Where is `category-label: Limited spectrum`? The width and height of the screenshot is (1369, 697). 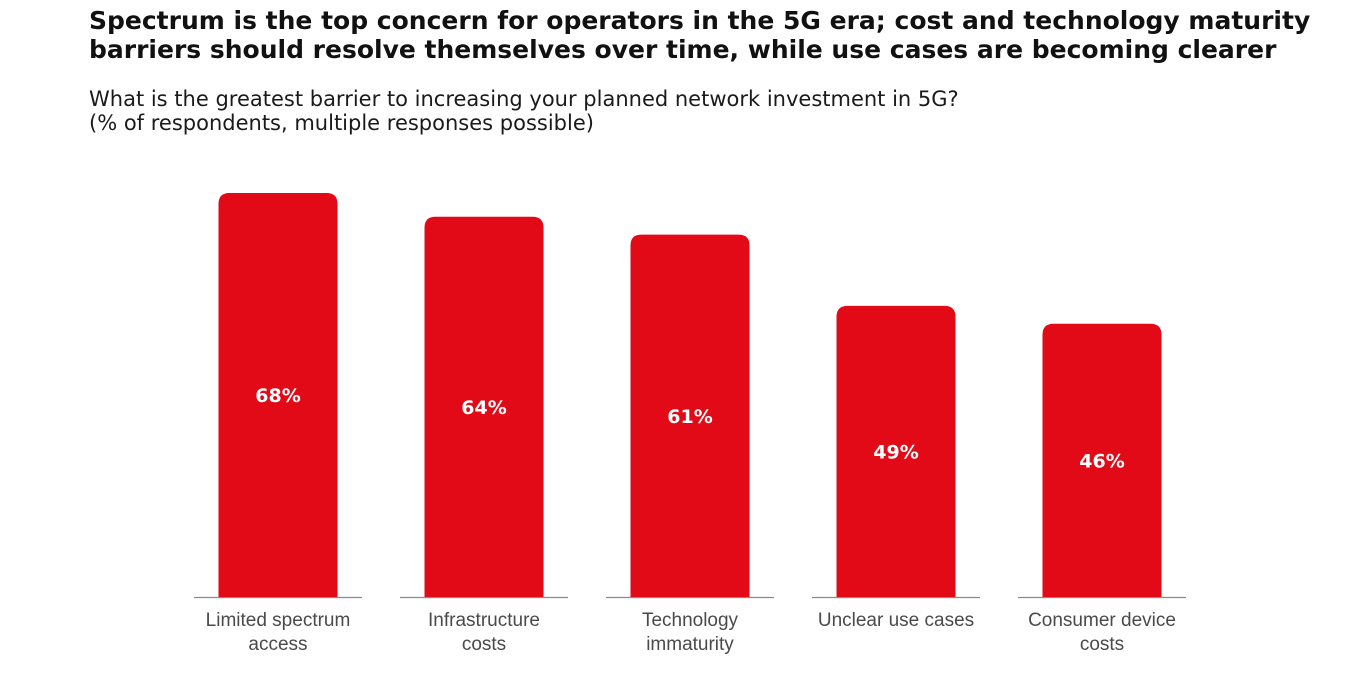
category-label: Limited spectrum is located at coordinates (278, 620).